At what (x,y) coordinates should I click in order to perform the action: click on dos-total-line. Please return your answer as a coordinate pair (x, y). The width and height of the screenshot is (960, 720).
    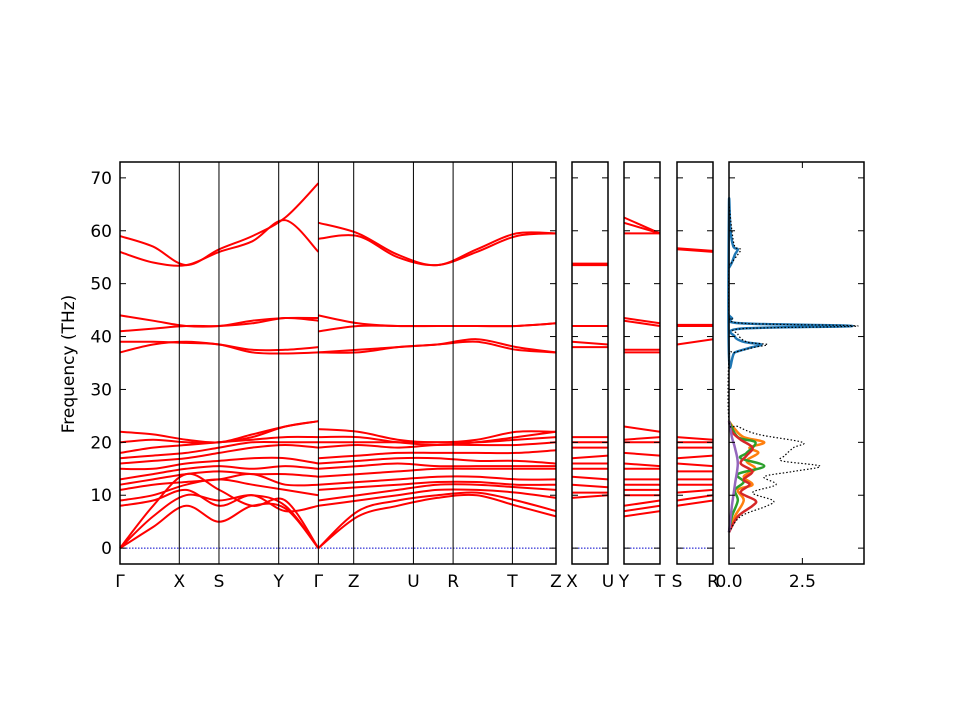
    Looking at the image, I should click on (793, 368).